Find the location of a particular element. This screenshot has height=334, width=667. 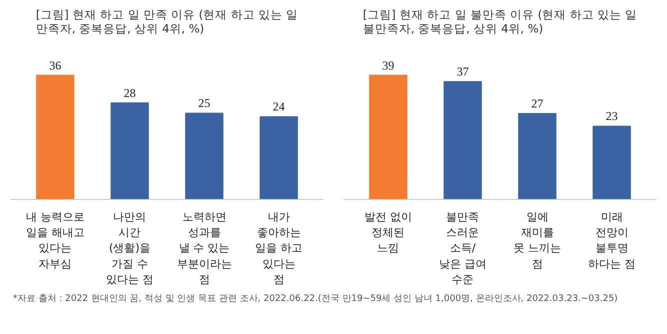

data-label: 28 is located at coordinates (130, 93).